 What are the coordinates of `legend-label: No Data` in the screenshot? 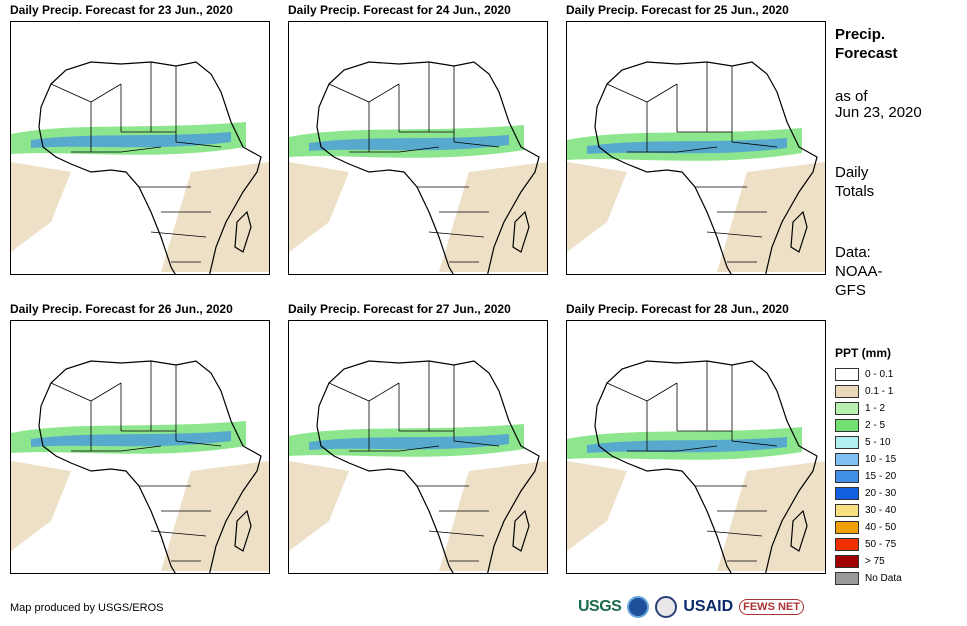 It's located at (883, 578).